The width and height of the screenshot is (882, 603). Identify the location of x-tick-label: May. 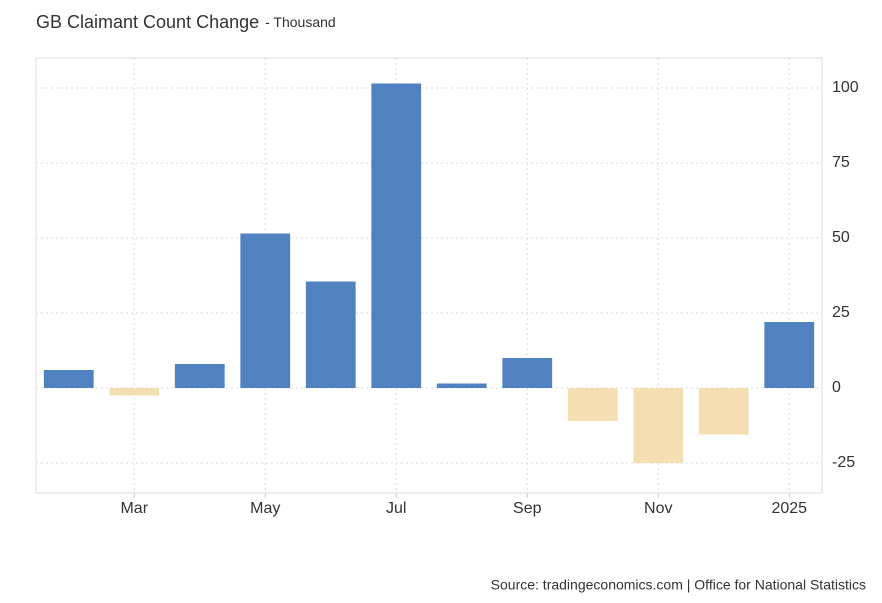
(265, 508).